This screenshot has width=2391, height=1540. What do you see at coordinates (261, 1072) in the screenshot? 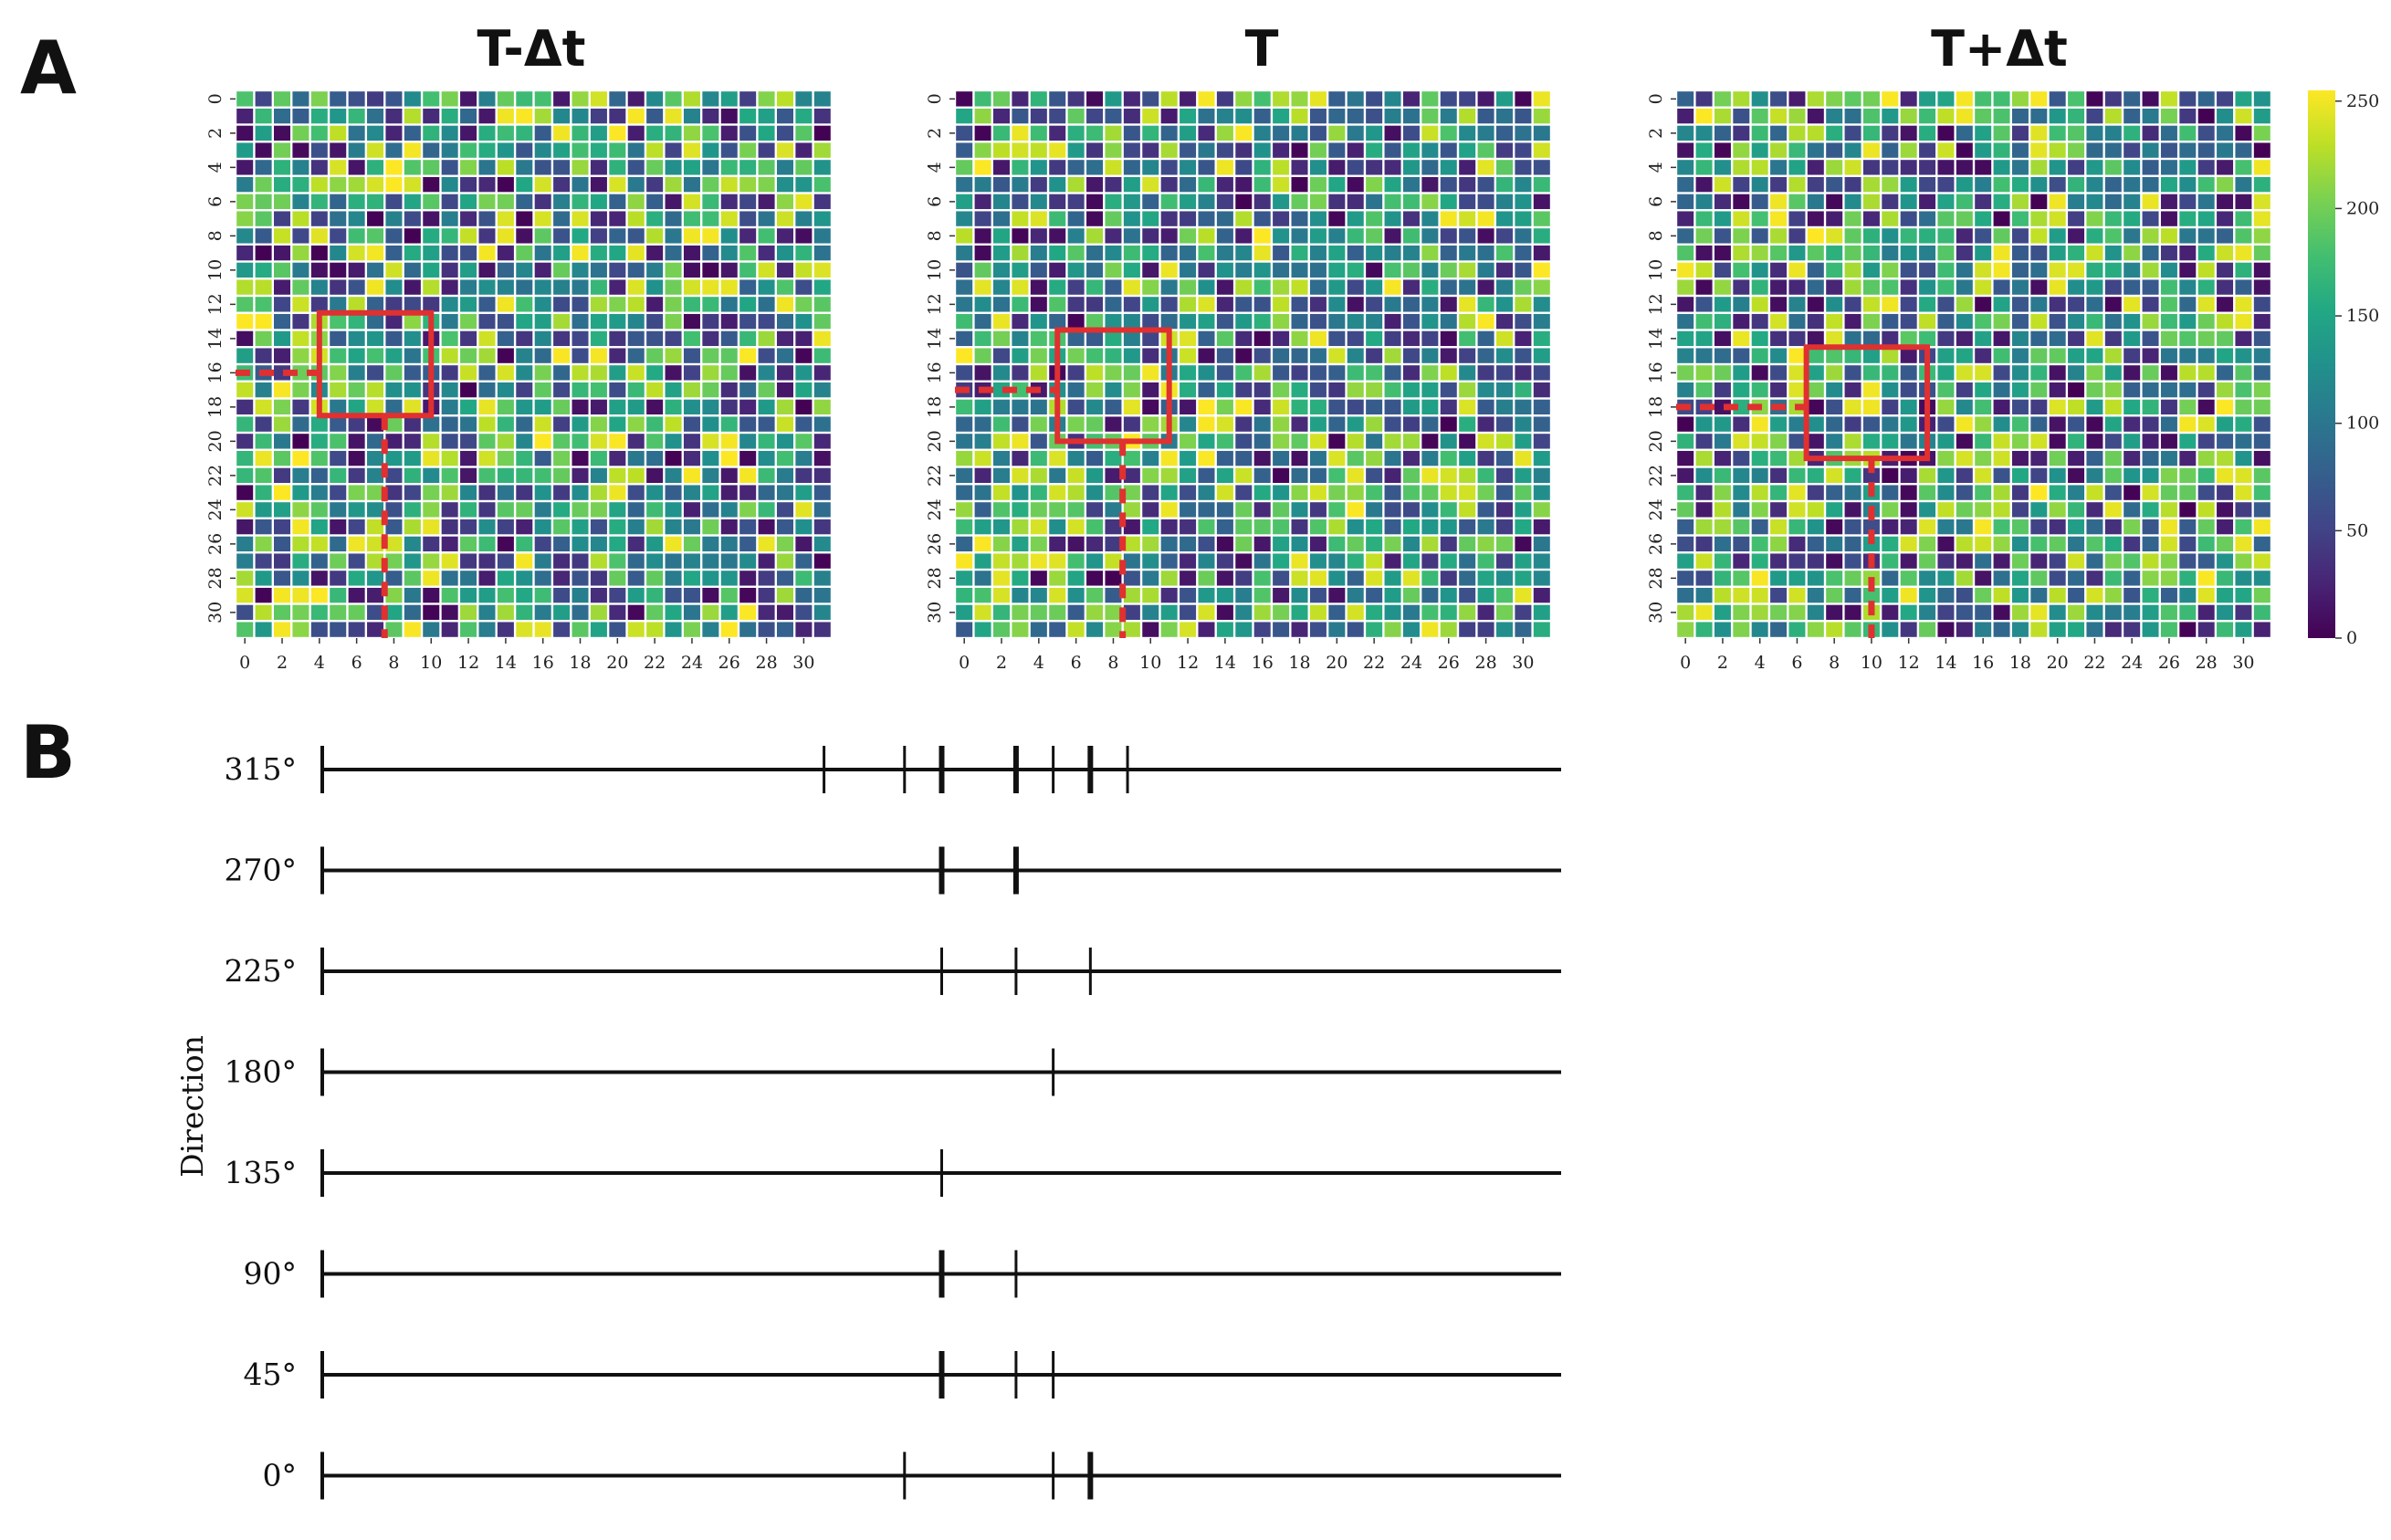
I see `direction-label: 180°` at bounding box center [261, 1072].